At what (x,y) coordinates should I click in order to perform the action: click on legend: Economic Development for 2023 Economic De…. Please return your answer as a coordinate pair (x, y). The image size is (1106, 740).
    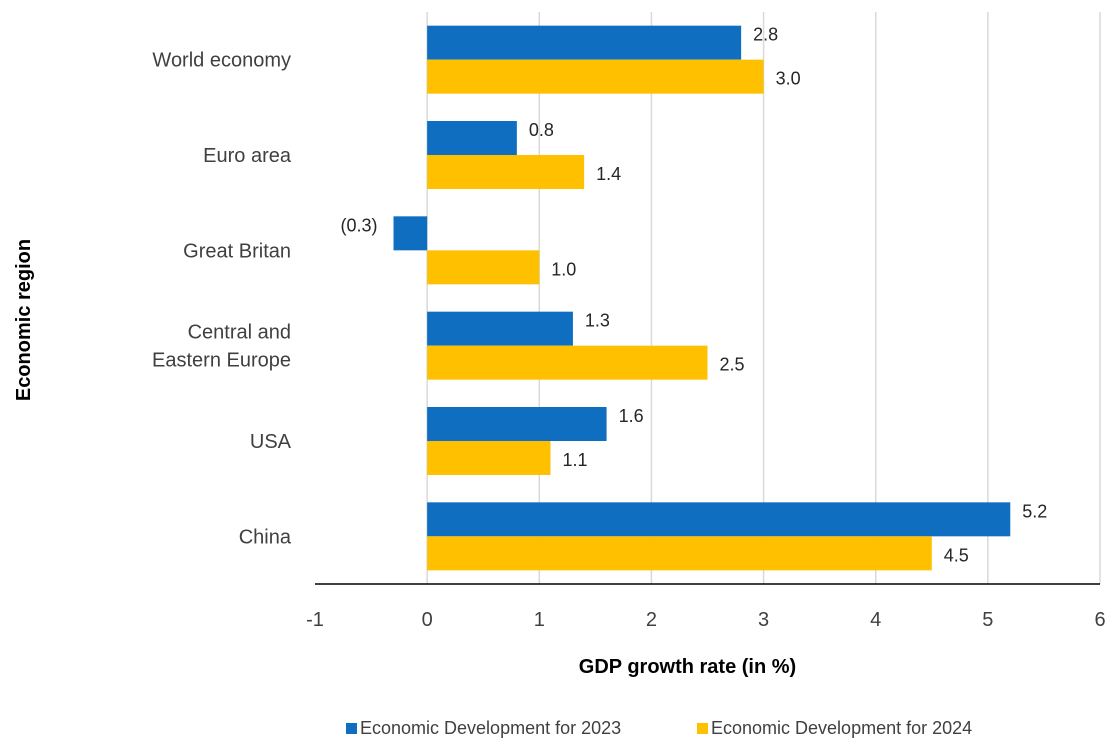
    Looking at the image, I should click on (659, 728).